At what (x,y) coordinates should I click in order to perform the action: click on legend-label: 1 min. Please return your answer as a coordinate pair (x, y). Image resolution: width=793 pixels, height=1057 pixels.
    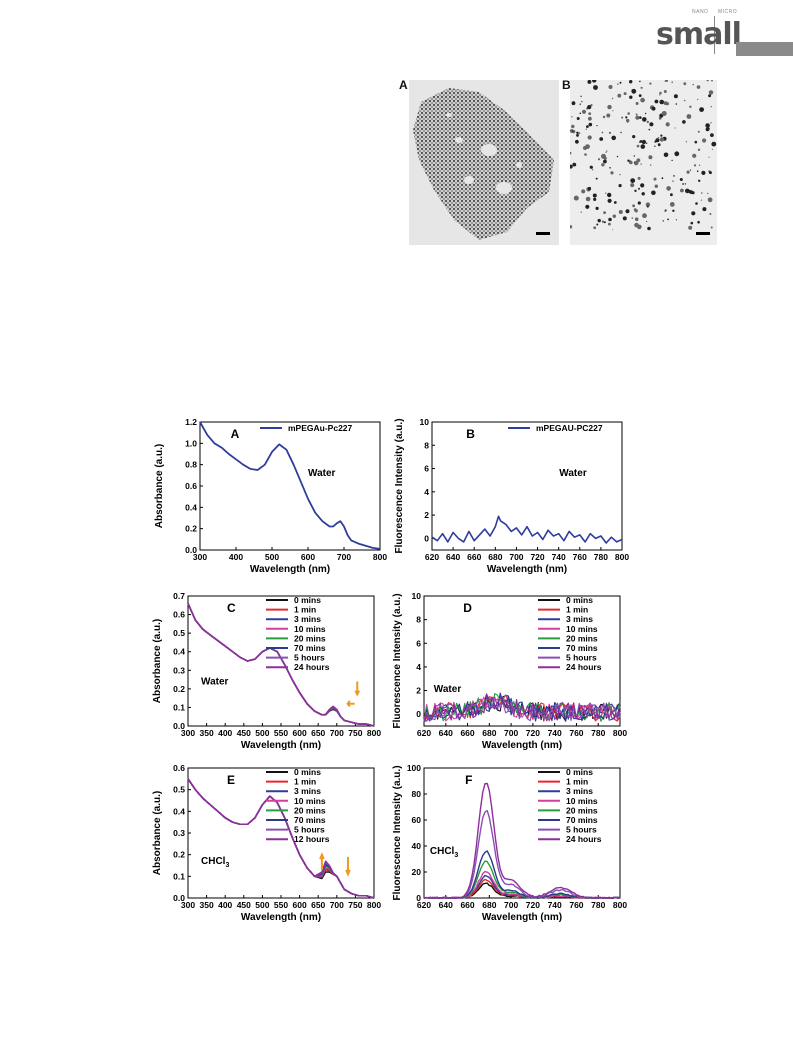
    Looking at the image, I should click on (305, 782).